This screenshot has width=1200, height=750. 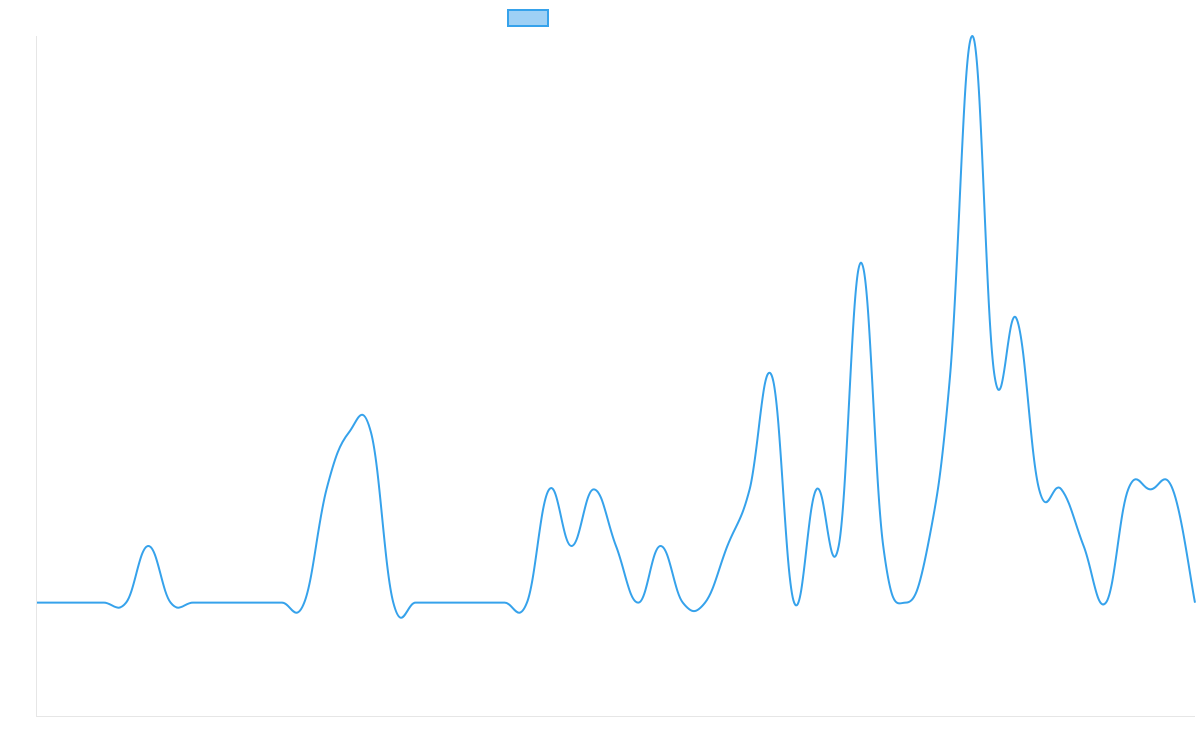 I want to click on legend-swatch, so click(x=528, y=18).